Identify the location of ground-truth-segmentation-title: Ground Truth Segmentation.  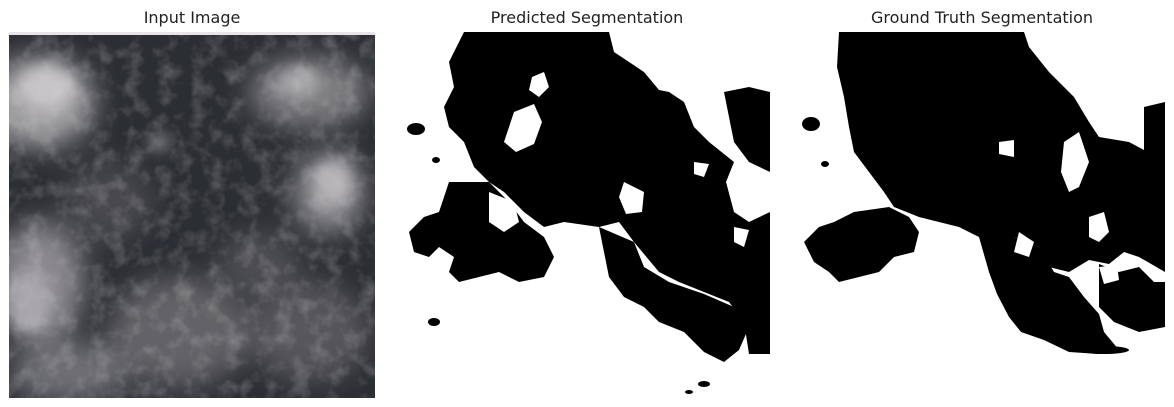
(982, 17).